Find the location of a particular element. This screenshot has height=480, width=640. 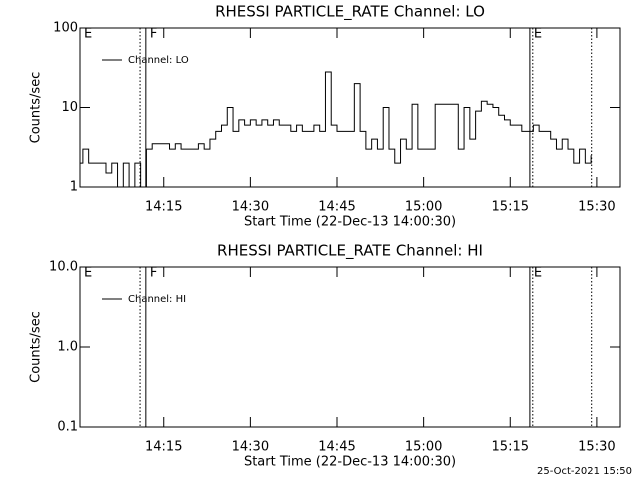

chart-title: RHESSI PARTICLE_RATE Channel: HI is located at coordinates (350, 251).